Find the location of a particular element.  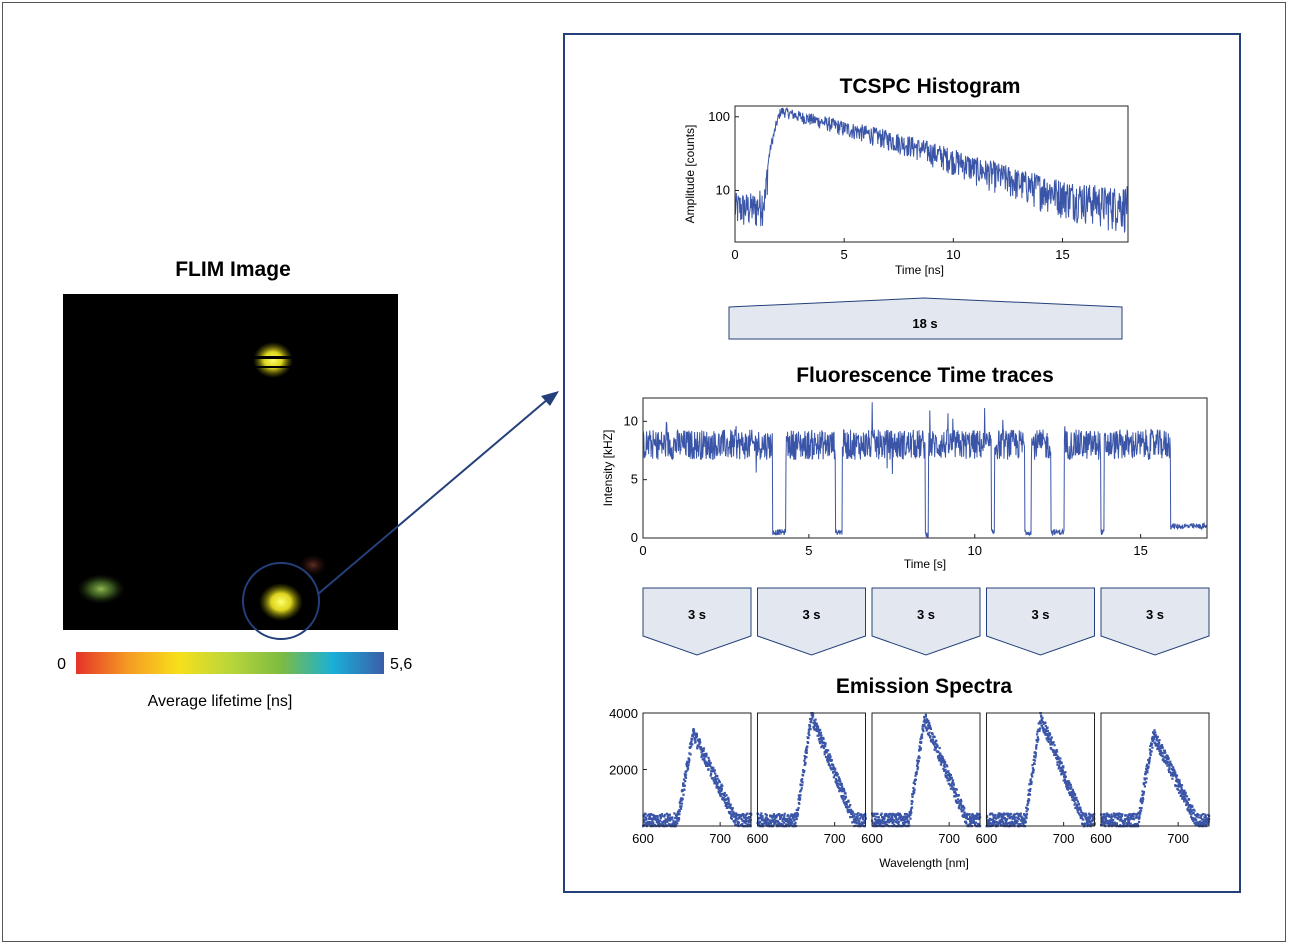

time-trace-plot: 0 5 10 15 0 5 10 Time [s] Intensity [kHZ] is located at coordinates (904, 484).